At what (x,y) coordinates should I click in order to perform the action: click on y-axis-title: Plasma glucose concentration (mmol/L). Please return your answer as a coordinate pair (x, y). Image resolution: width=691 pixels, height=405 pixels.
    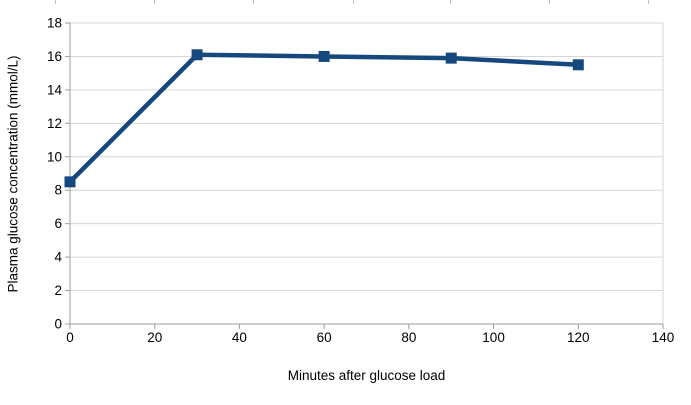
    Looking at the image, I should click on (13, 174).